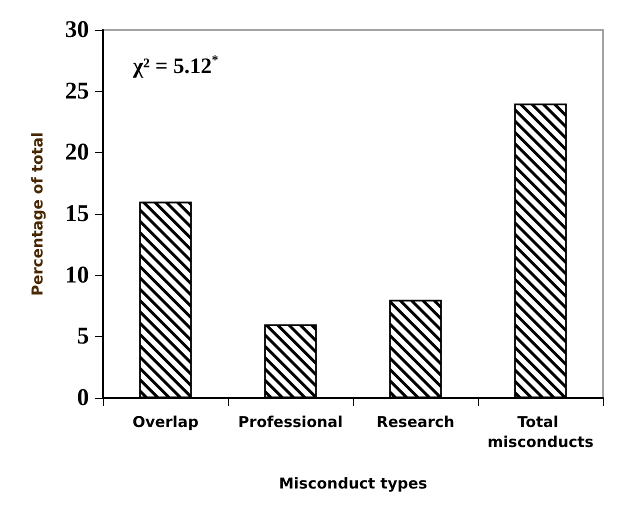  What do you see at coordinates (83, 398) in the screenshot?
I see `y-tick-label: 0` at bounding box center [83, 398].